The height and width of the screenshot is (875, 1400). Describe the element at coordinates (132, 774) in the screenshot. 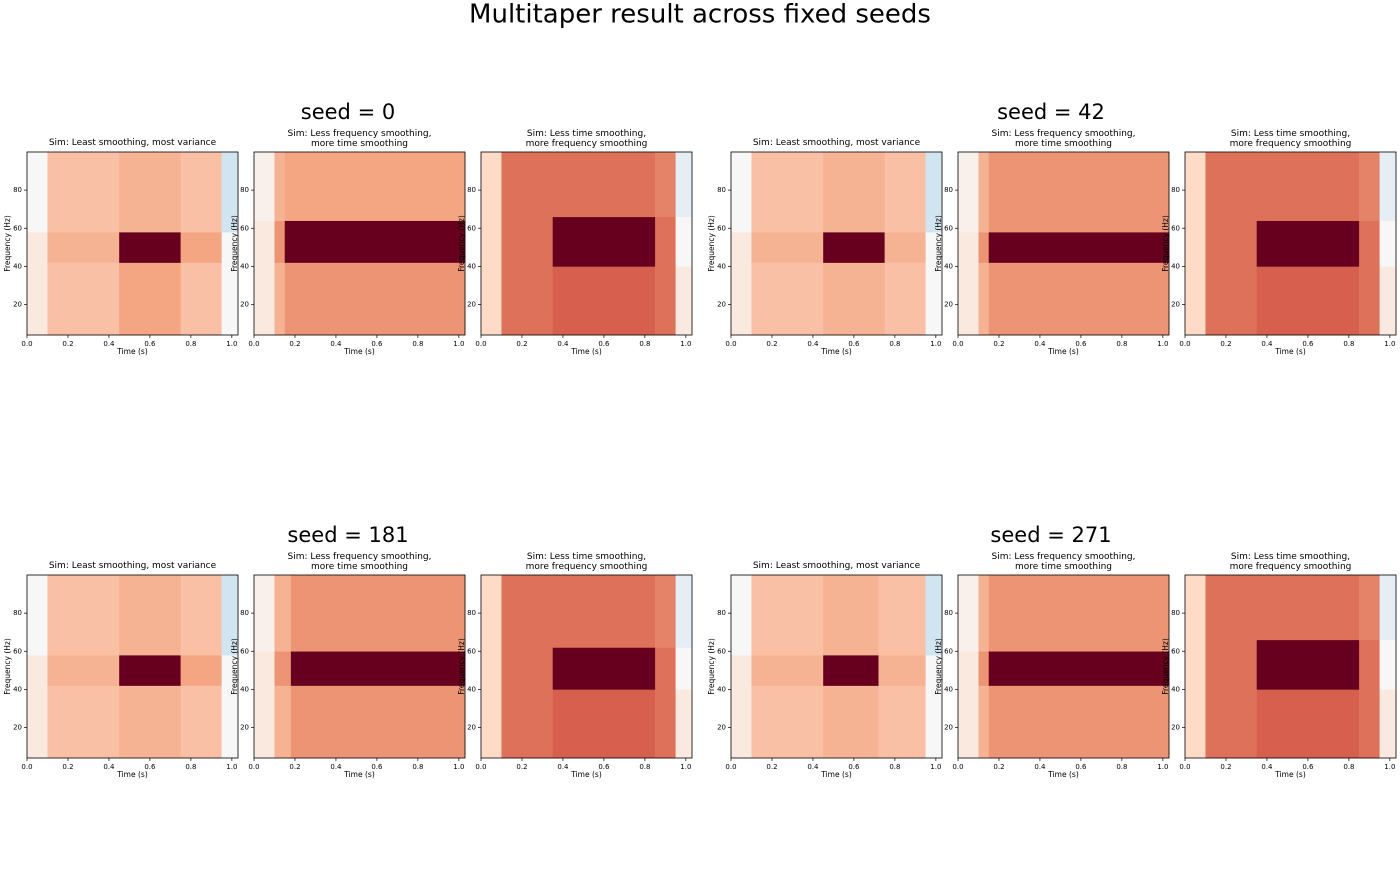

I see `x-axis-label: Time (s)` at that location.